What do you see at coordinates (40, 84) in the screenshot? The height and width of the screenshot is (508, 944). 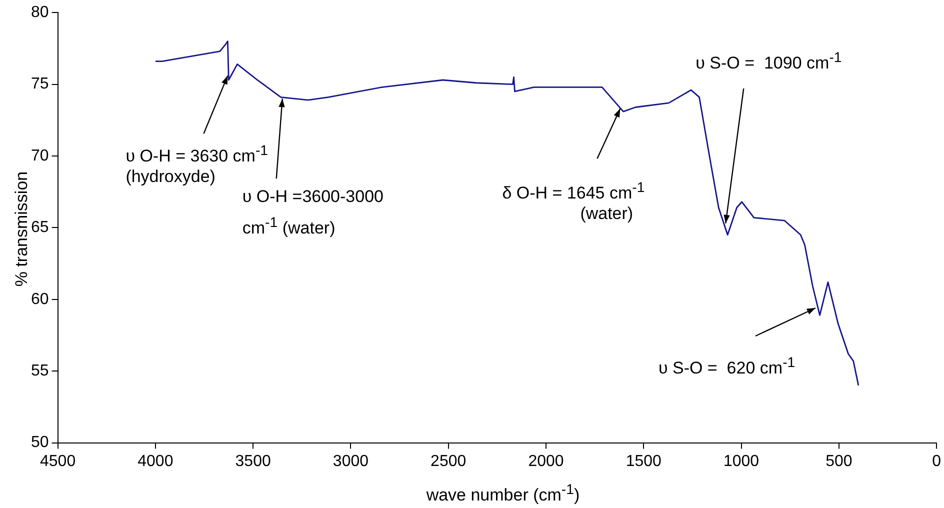 I see `y-tick-label: 75` at bounding box center [40, 84].